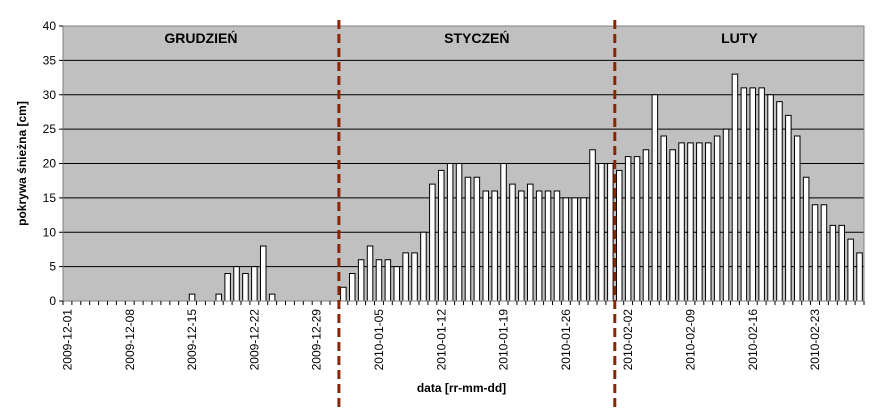 Image resolution: width=892 pixels, height=416 pixels. What do you see at coordinates (317, 340) in the screenshot?
I see `x-tick-label: 2009-12-29` at bounding box center [317, 340].